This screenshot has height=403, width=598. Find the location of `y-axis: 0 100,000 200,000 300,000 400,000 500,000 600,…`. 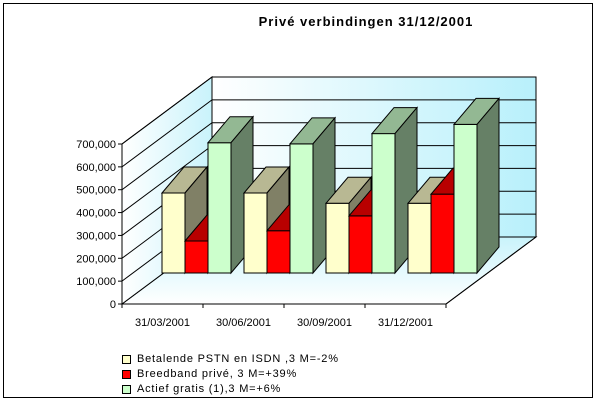

y-axis: 0 100,000 200,000 300,000 400,000 500,000 600,… is located at coordinates (99, 225).